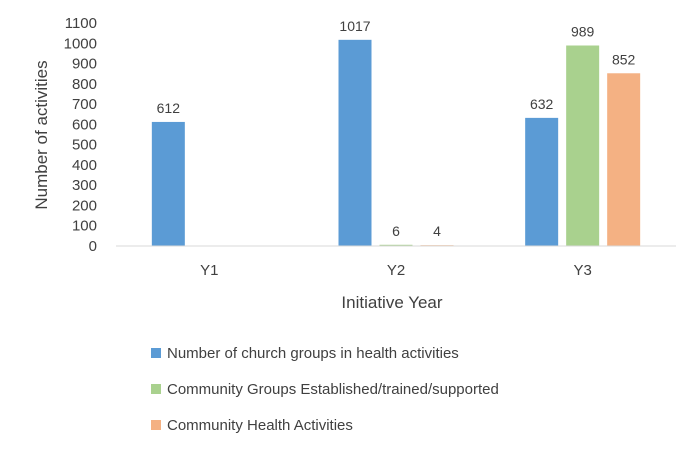 The height and width of the screenshot is (455, 696). I want to click on y-tick-label: 400, so click(84, 165).